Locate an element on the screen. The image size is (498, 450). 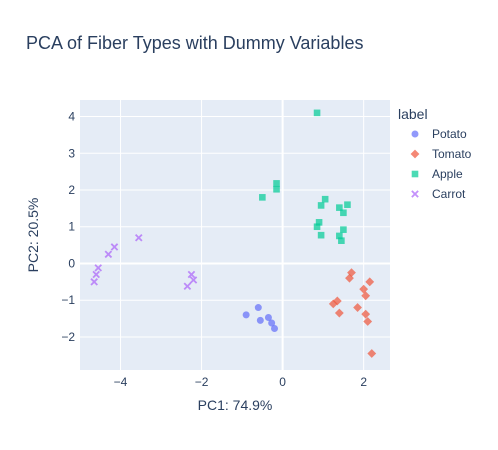
legend-item-tomato: Tomato is located at coordinates (445, 154).